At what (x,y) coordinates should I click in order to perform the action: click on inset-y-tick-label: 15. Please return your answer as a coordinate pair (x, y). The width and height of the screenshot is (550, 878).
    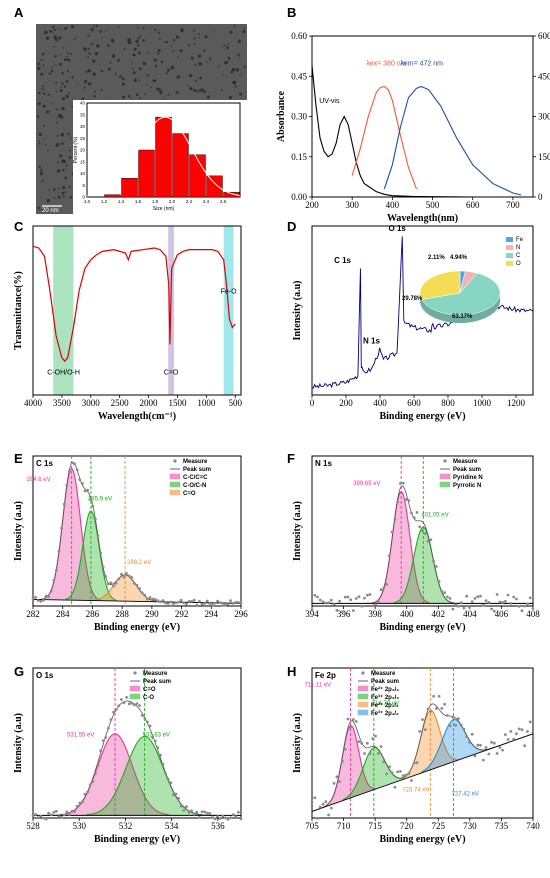
    Looking at the image, I should click on (83, 161).